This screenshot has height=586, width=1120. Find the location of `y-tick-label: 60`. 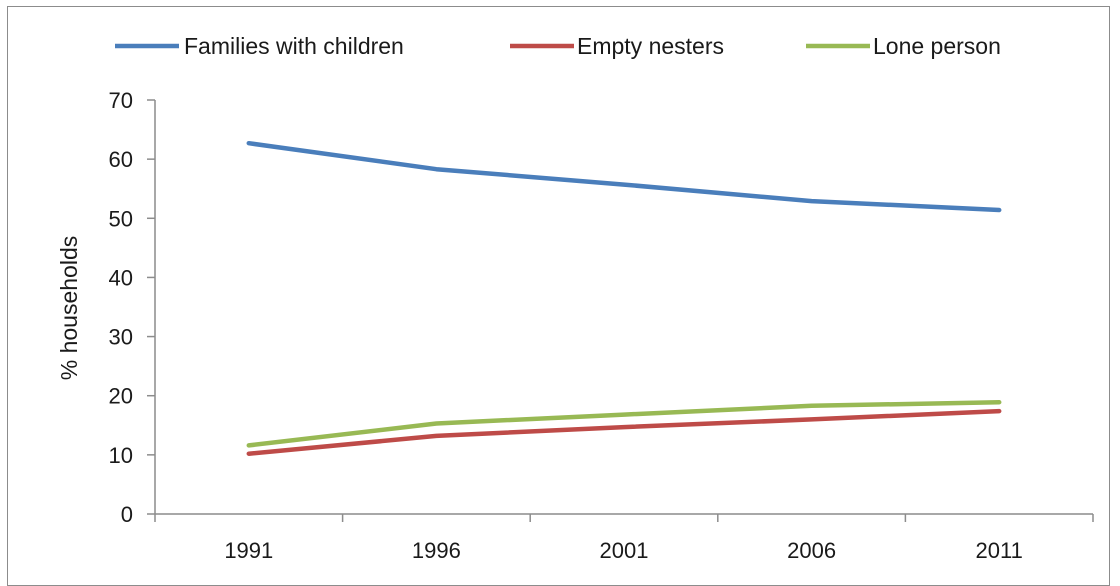

y-tick-label: 60 is located at coordinates (121, 159).